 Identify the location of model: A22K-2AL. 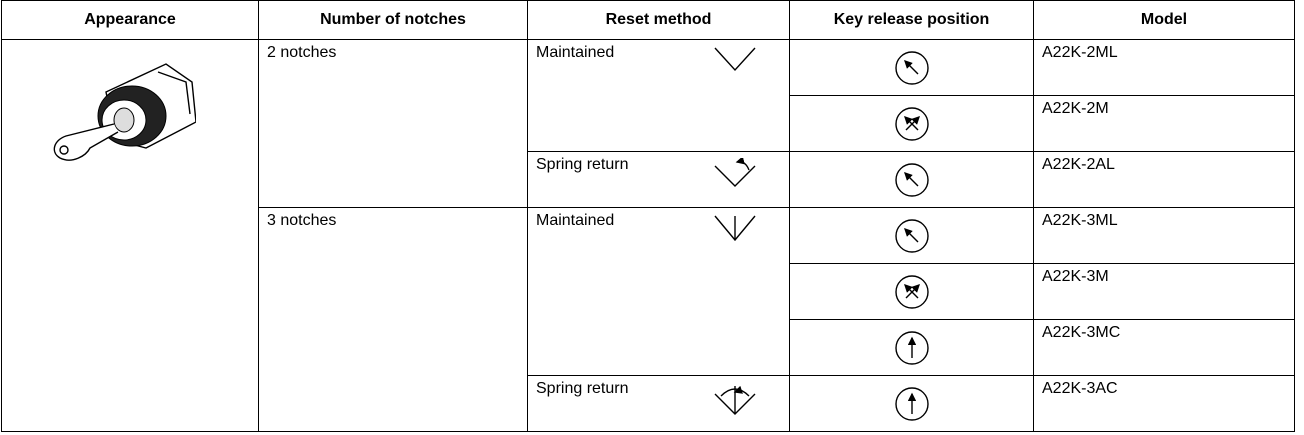
(1078, 164).